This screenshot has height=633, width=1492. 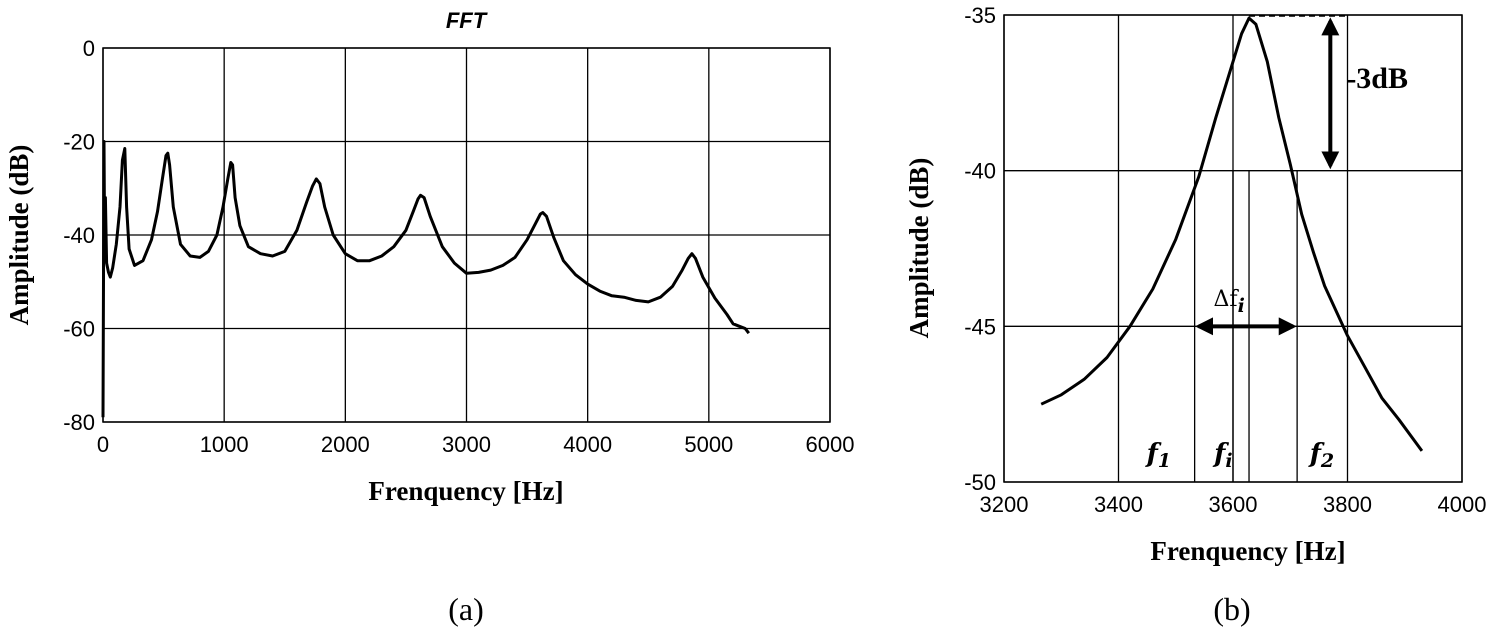 I want to click on bandwidth-label: Δfi, so click(x=1229, y=302).